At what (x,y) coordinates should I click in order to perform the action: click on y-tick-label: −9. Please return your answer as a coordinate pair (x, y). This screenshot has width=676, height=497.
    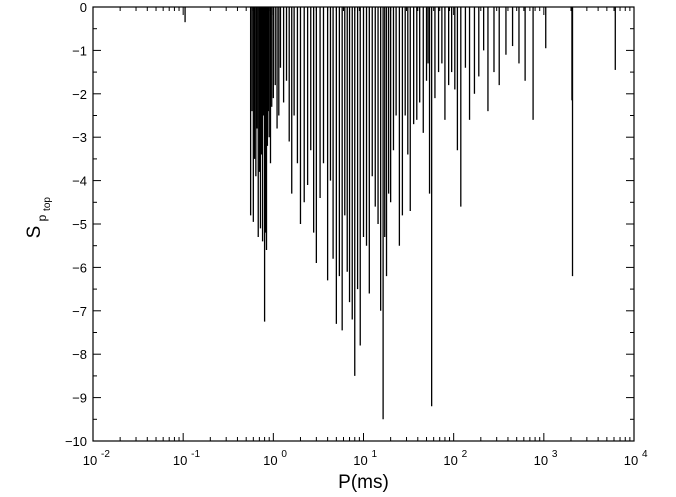
    Looking at the image, I should click on (79, 398).